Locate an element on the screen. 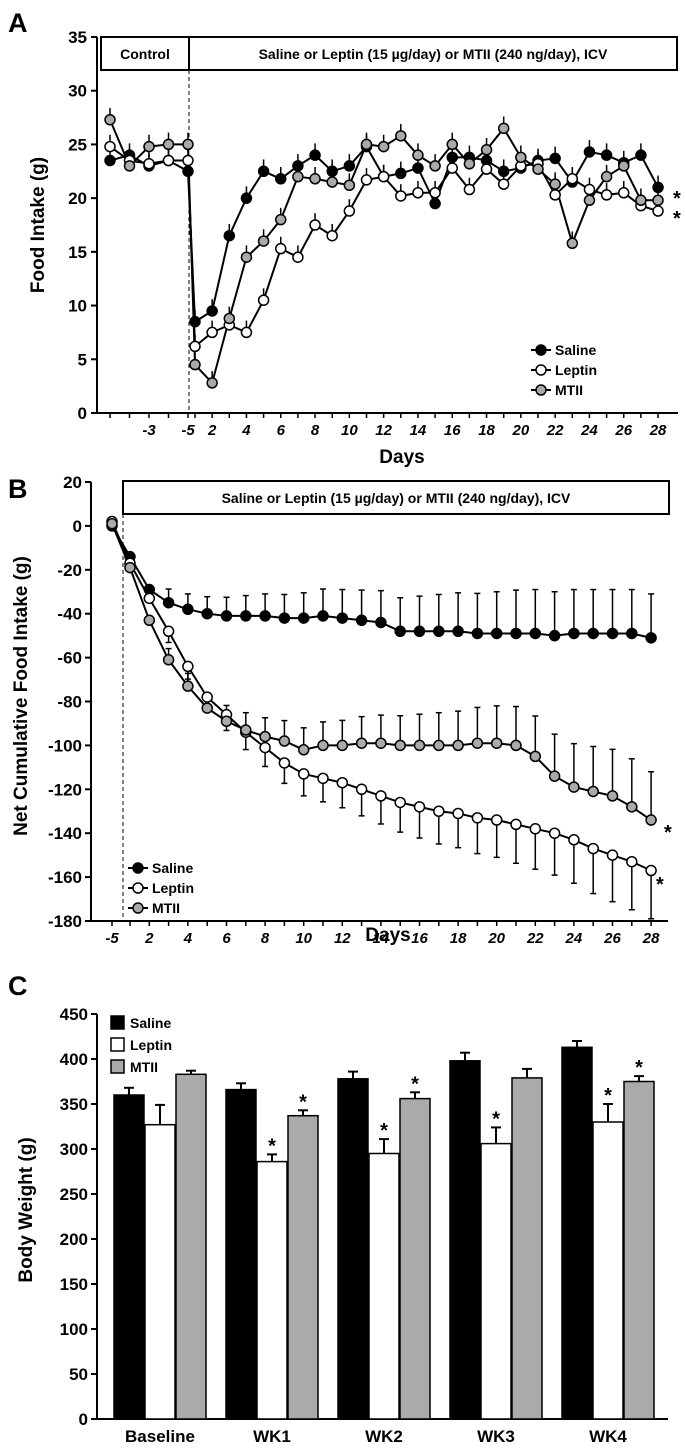 This screenshot has height=1449, width=685. panel-c-bar-saline is located at coordinates (577, 1233).